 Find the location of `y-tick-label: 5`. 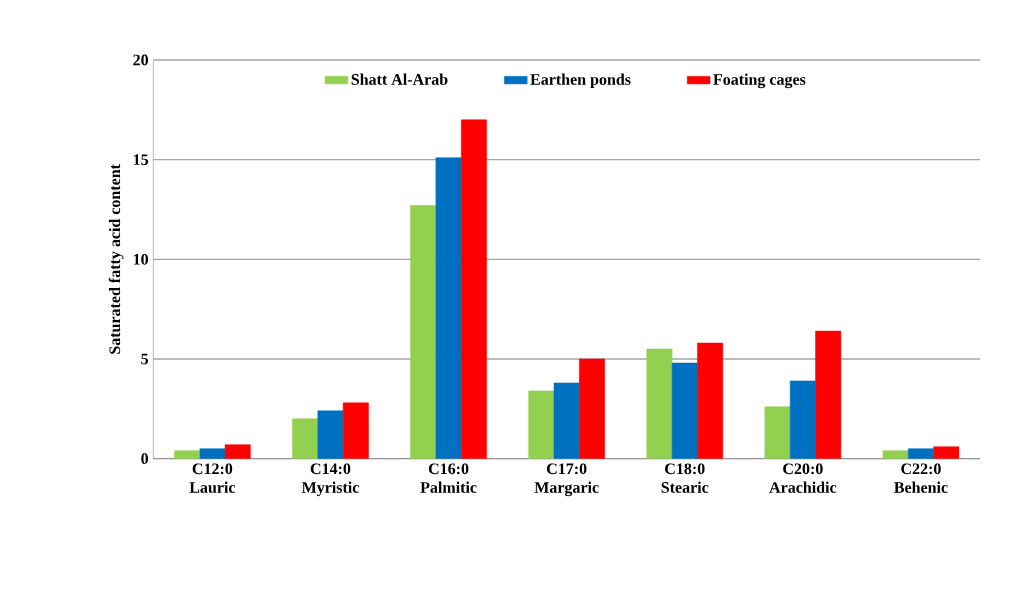

y-tick-label: 5 is located at coordinates (145, 359).